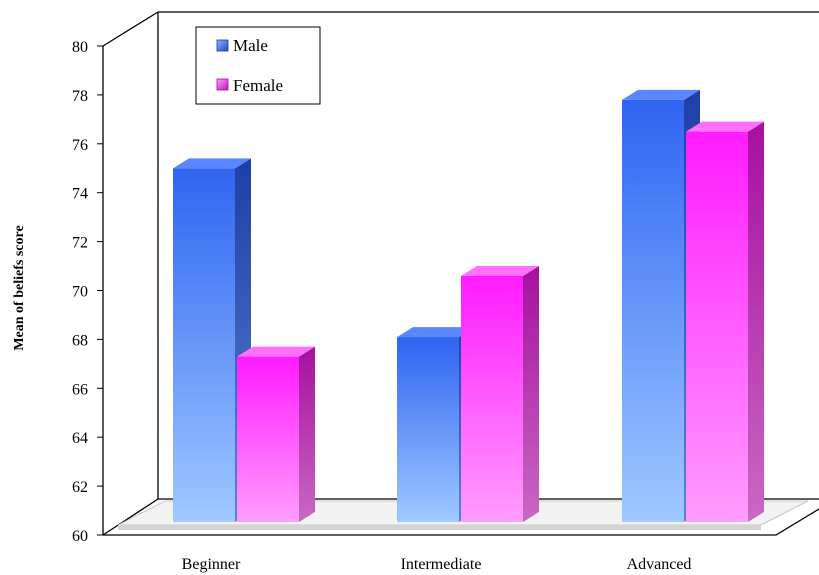 The height and width of the screenshot is (575, 819). Describe the element at coordinates (222, 45) in the screenshot. I see `legend-swatch-male` at that location.